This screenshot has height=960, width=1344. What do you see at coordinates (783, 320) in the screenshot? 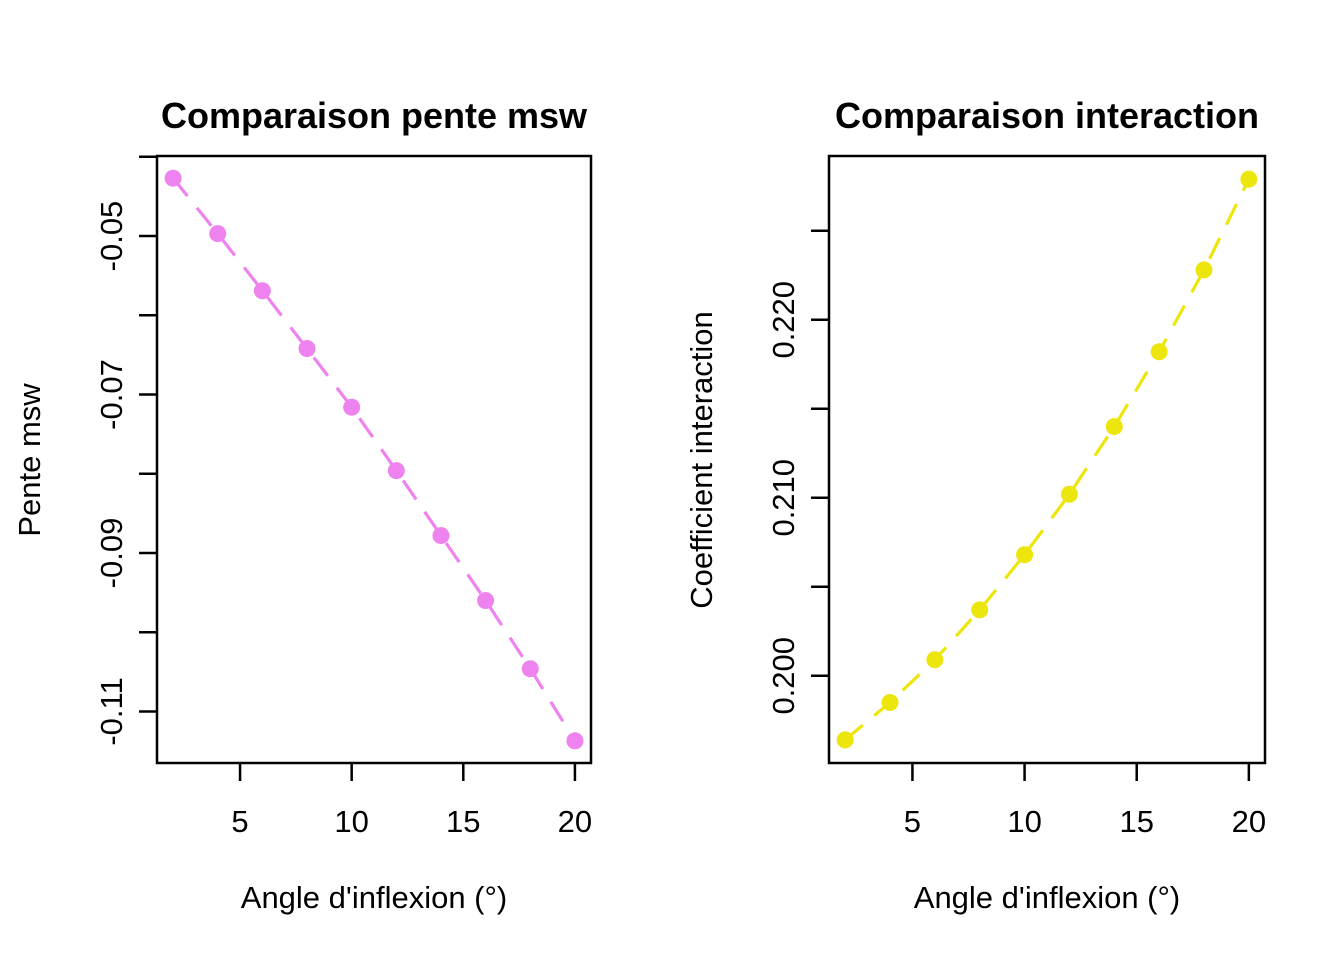
I see `y-tick-label: 0.220` at bounding box center [783, 320].